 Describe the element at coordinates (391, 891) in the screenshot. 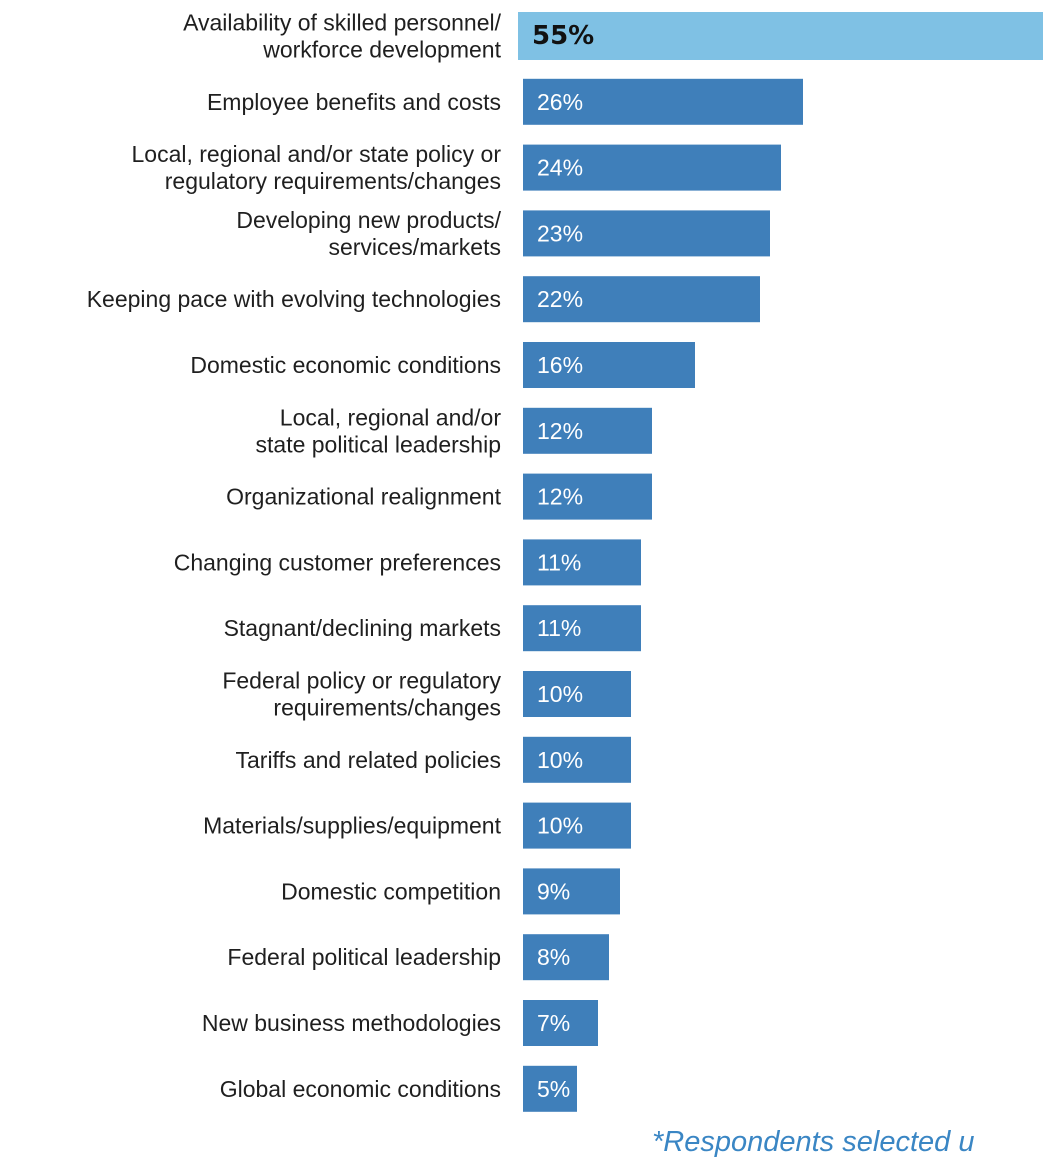

I see `category-label-13: Domestic competition` at that location.